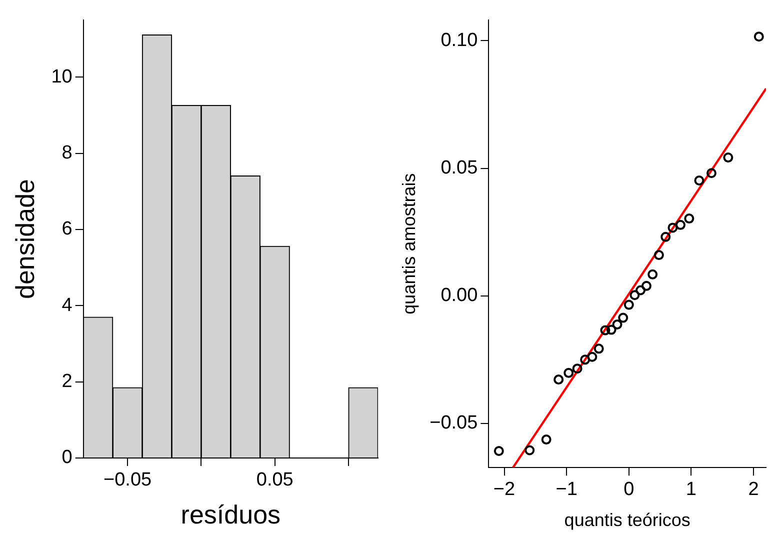 Image resolution: width=776 pixels, height=543 pixels. What do you see at coordinates (459, 40) in the screenshot?
I see `y-tick-label: 0.10` at bounding box center [459, 40].